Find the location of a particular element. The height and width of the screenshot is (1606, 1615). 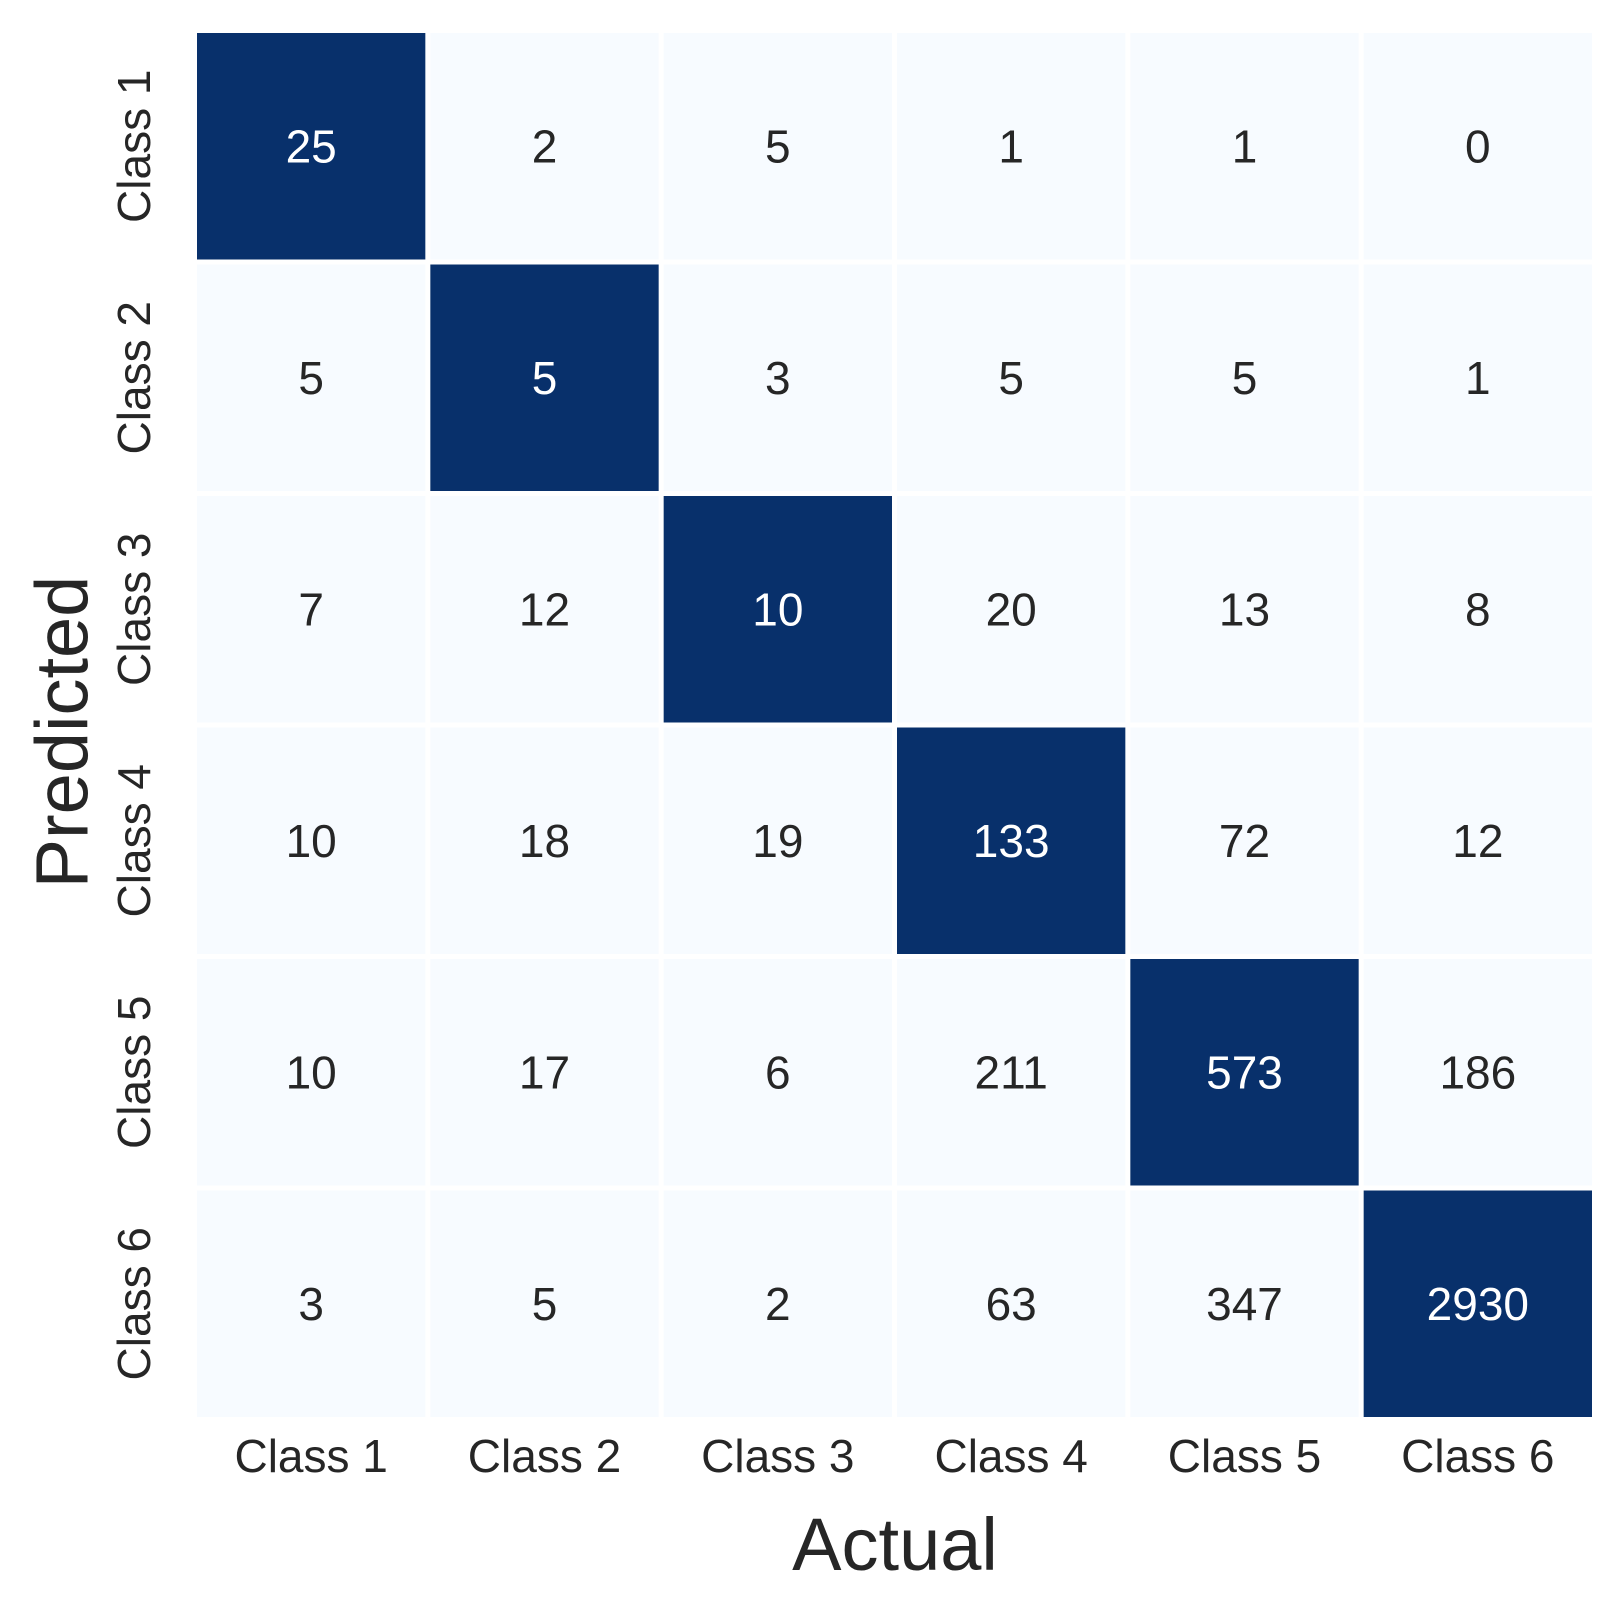

heatmap-cell-r3-c1 is located at coordinates (311, 609).